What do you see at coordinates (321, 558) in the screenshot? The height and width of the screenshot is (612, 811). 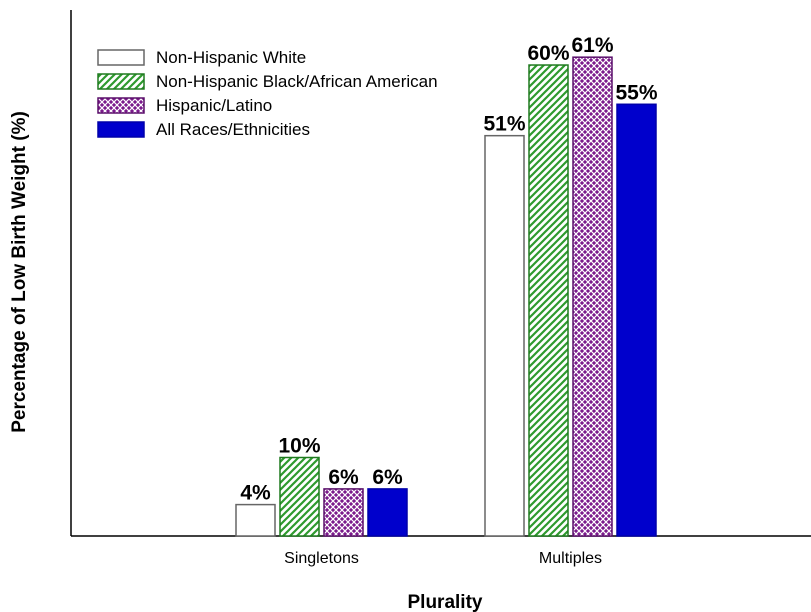 I see `x-tick-label-singletons: Singletons` at bounding box center [321, 558].